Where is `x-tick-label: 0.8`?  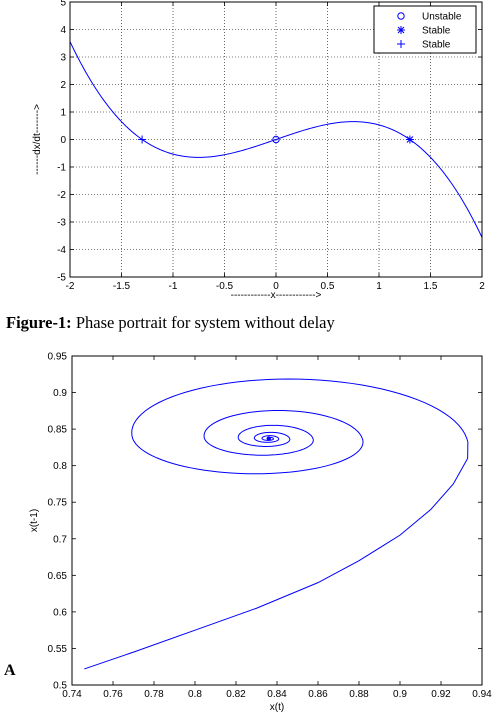 x-tick-label: 0.8 is located at coordinates (195, 694).